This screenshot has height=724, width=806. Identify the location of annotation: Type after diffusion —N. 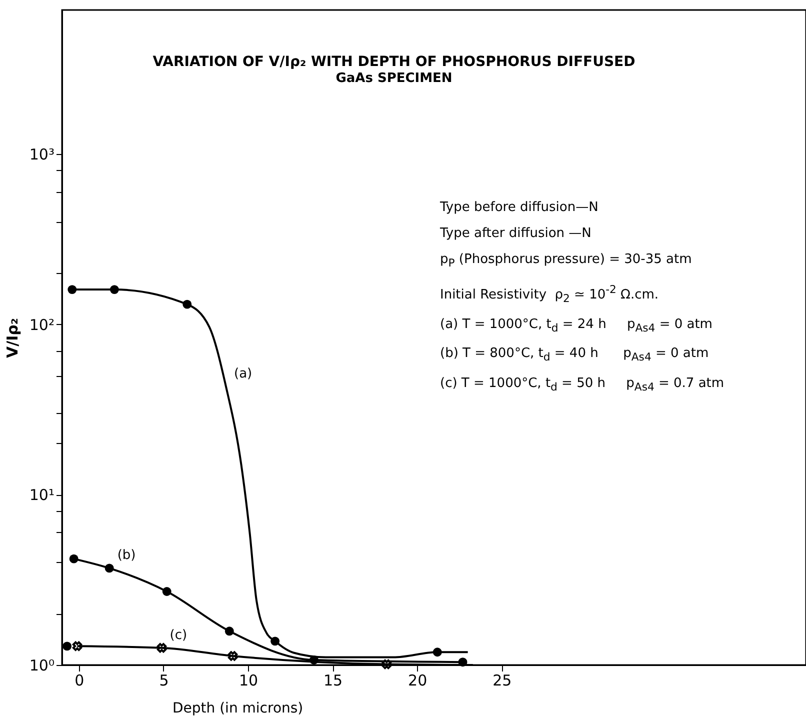
(516, 234).